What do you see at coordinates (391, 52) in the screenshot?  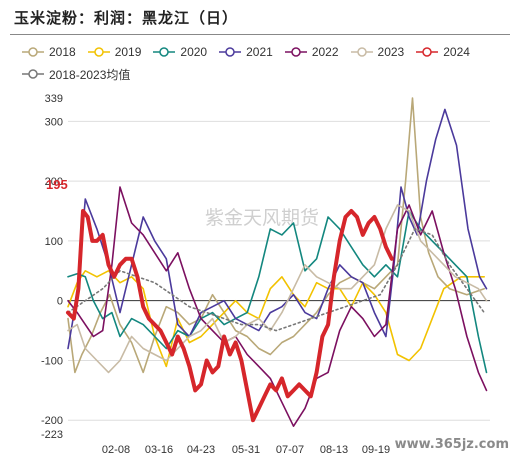 I see `legend-label: 2023` at bounding box center [391, 52].